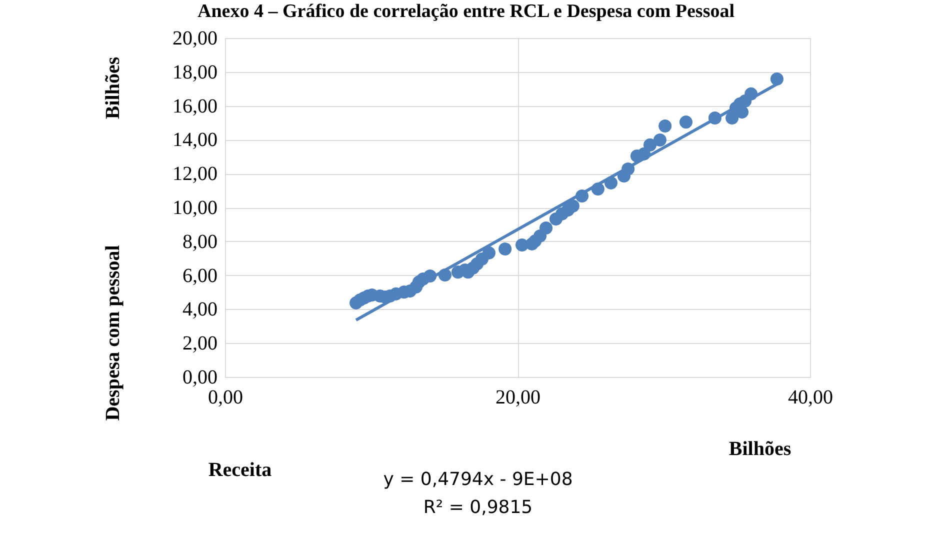  I want to click on y-tick-label: 14,00, so click(195, 140).